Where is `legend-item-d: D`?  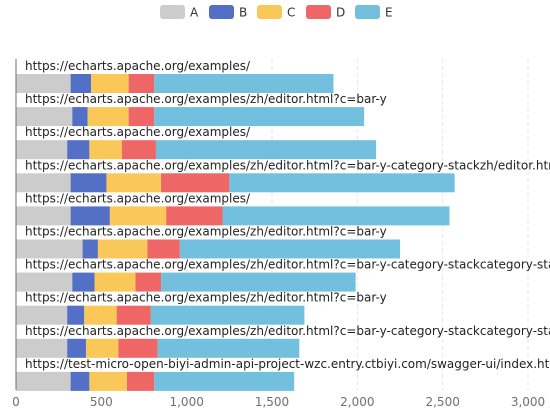
legend-item-d: D is located at coordinates (325, 12).